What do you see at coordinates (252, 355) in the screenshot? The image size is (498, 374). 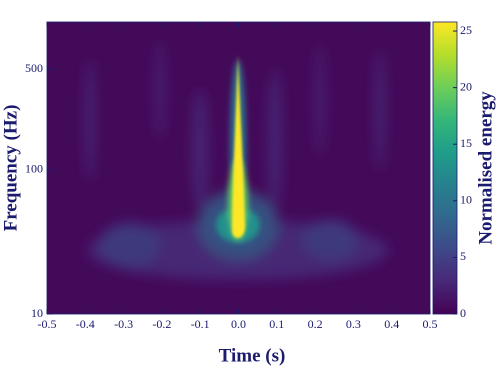 I see `x-axis-title: Time (s)` at bounding box center [252, 355].